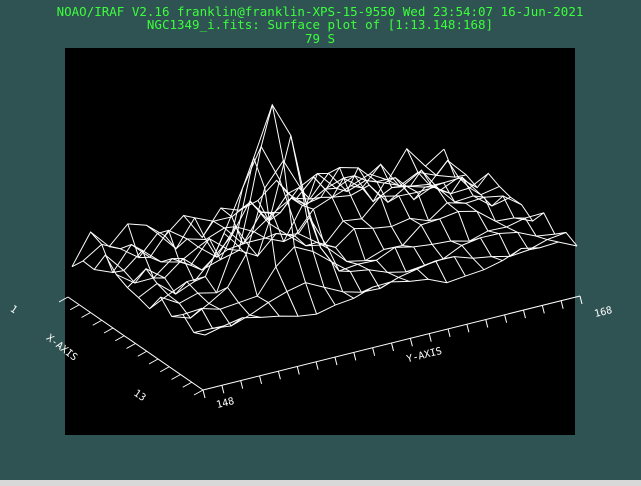 The height and width of the screenshot is (486, 641). What do you see at coordinates (320, 38) in the screenshot?
I see `header-line: 79 S` at bounding box center [320, 38].